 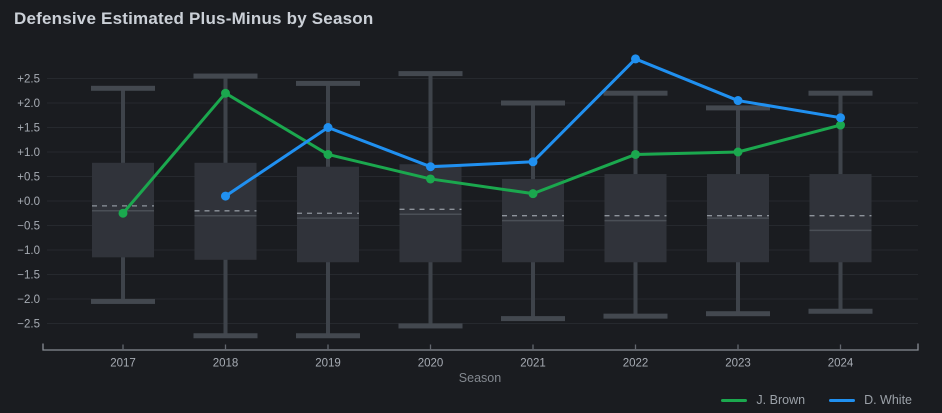 What do you see at coordinates (28, 202) in the screenshot?
I see `y-tick-label: +0.0` at bounding box center [28, 202].